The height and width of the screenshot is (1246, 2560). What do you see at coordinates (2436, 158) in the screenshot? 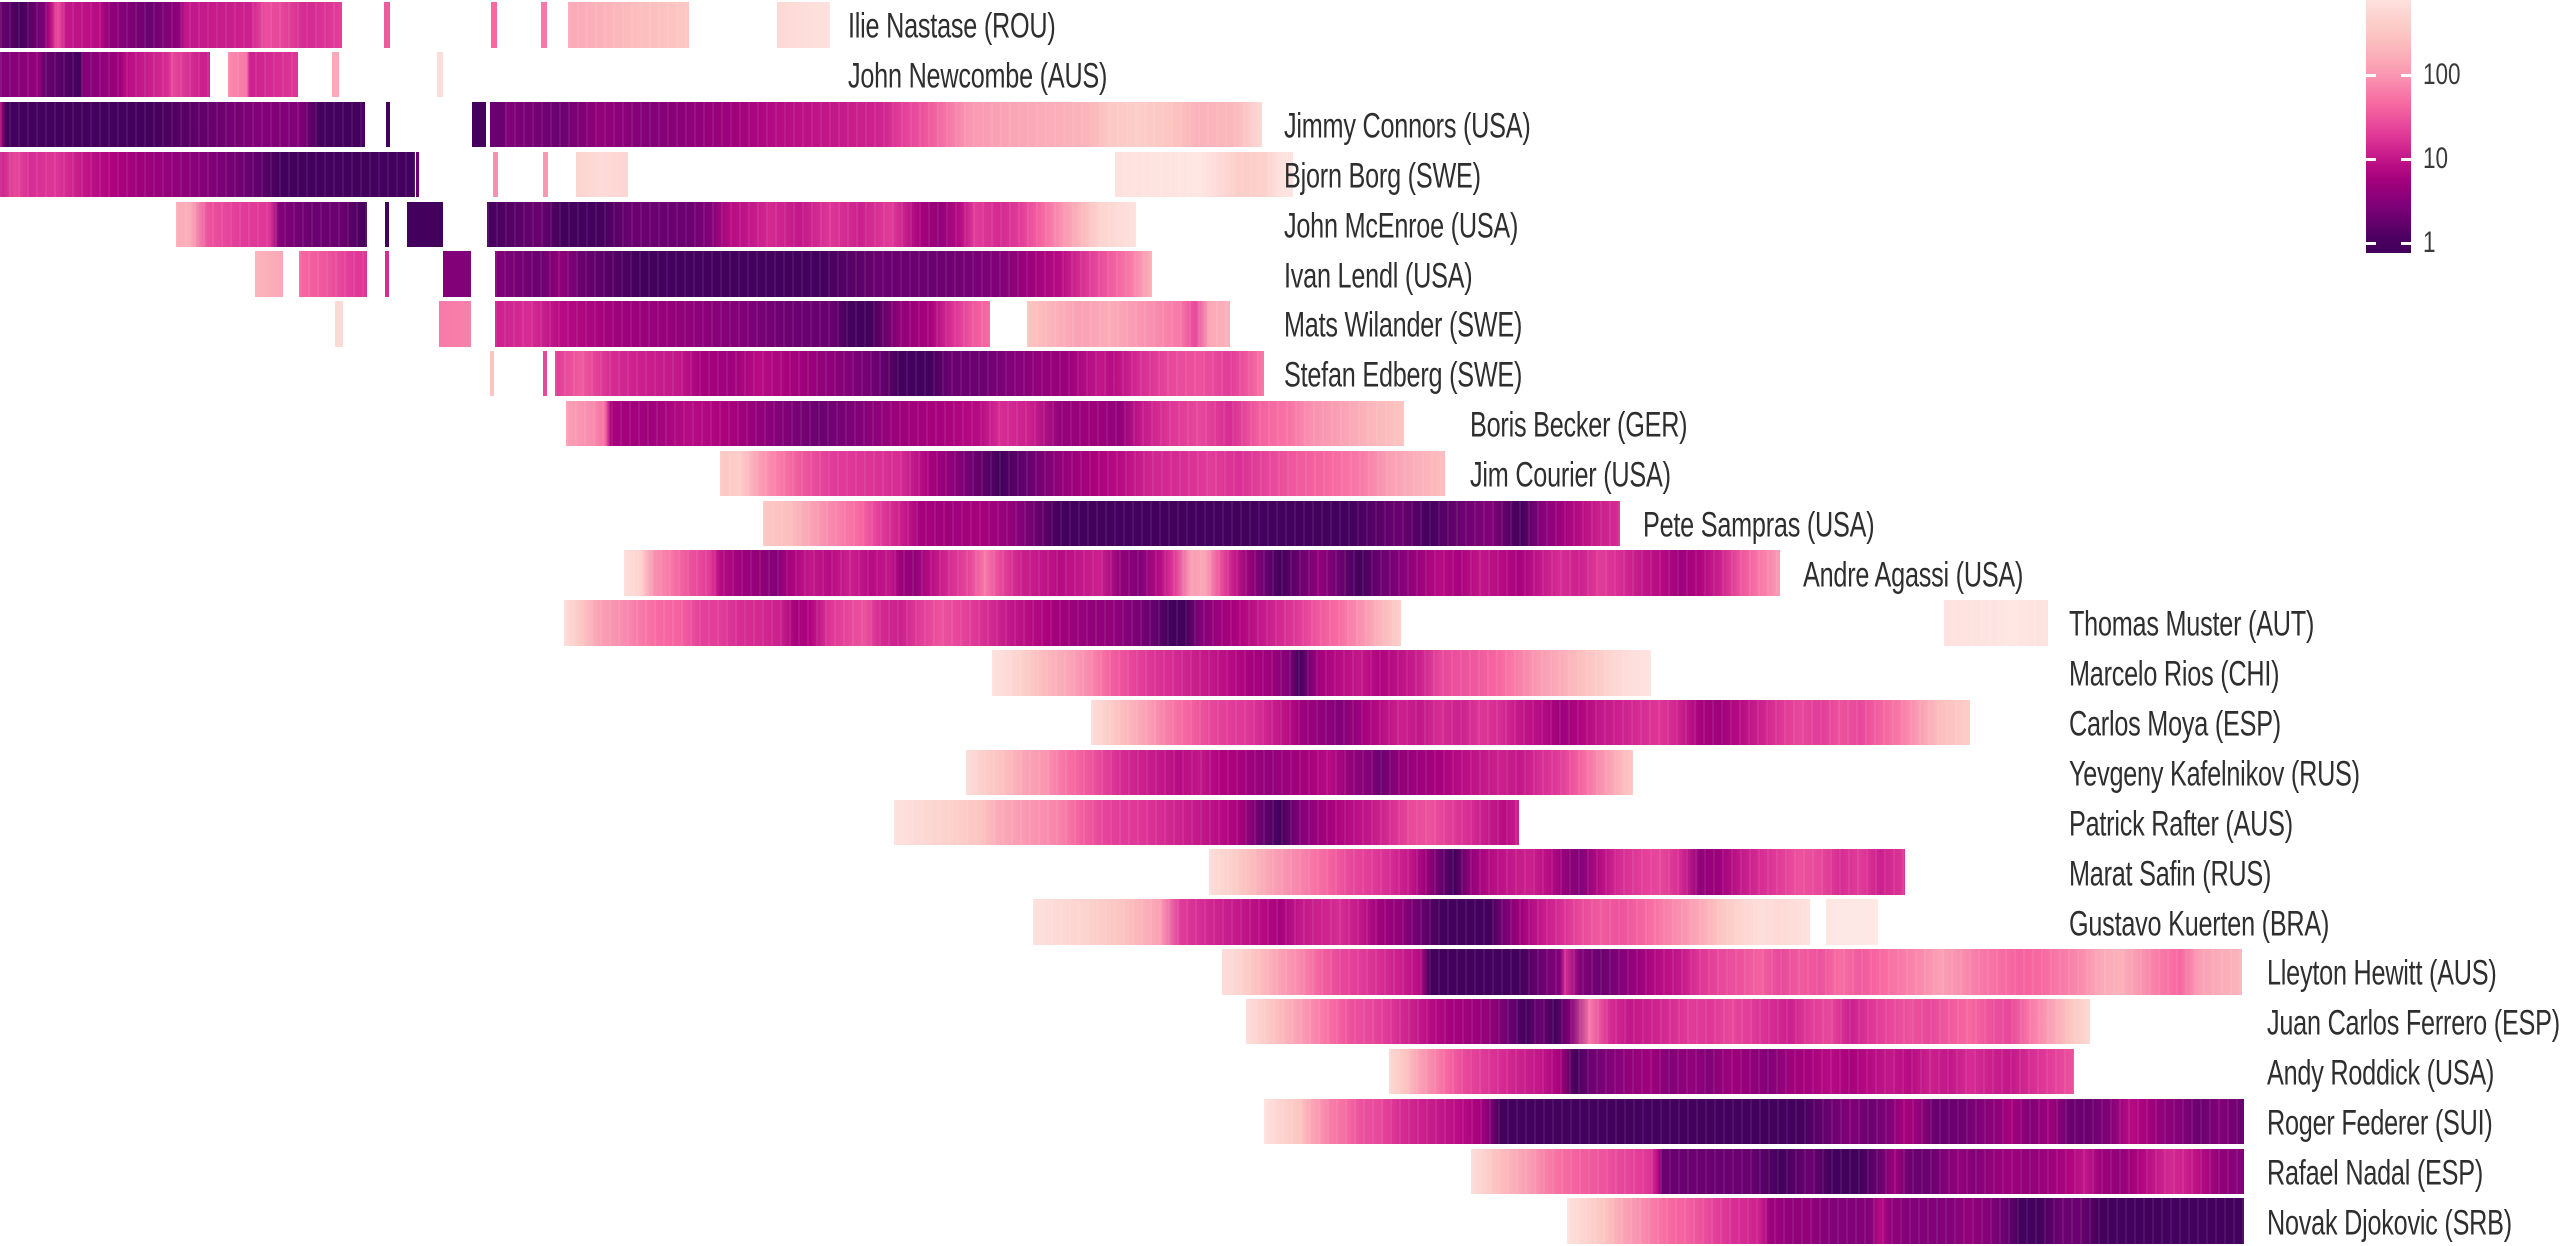
I see `colorbar-tick-label: 10` at bounding box center [2436, 158].